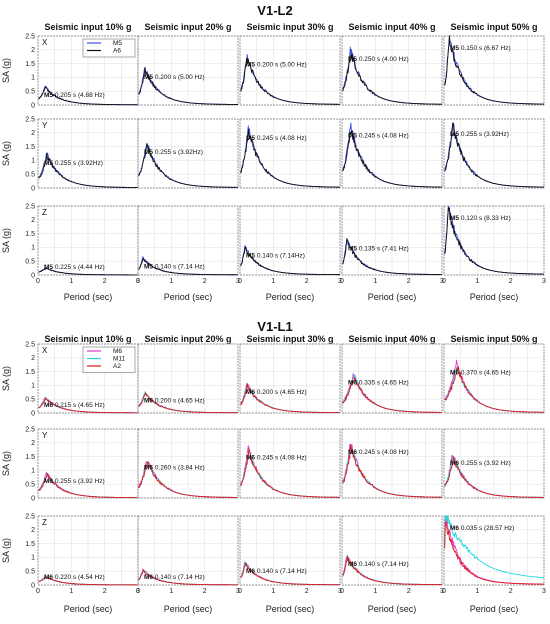 This screenshot has width=550, height=624. I want to click on panel: 0 0.5 1 1.5 2 2.5 0 1 2 3 Z M6 0.220 s (4.54 Hz), so click(82, 554).